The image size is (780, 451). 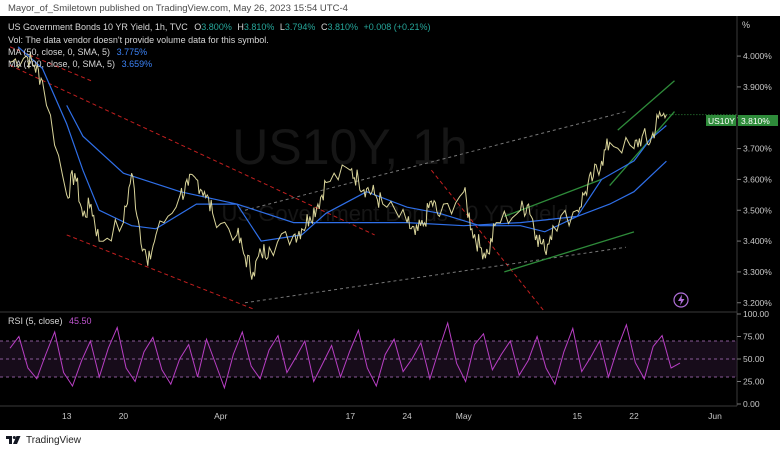 What do you see at coordinates (757, 87) in the screenshot?
I see `price-axis-label: 3.900%` at bounding box center [757, 87].